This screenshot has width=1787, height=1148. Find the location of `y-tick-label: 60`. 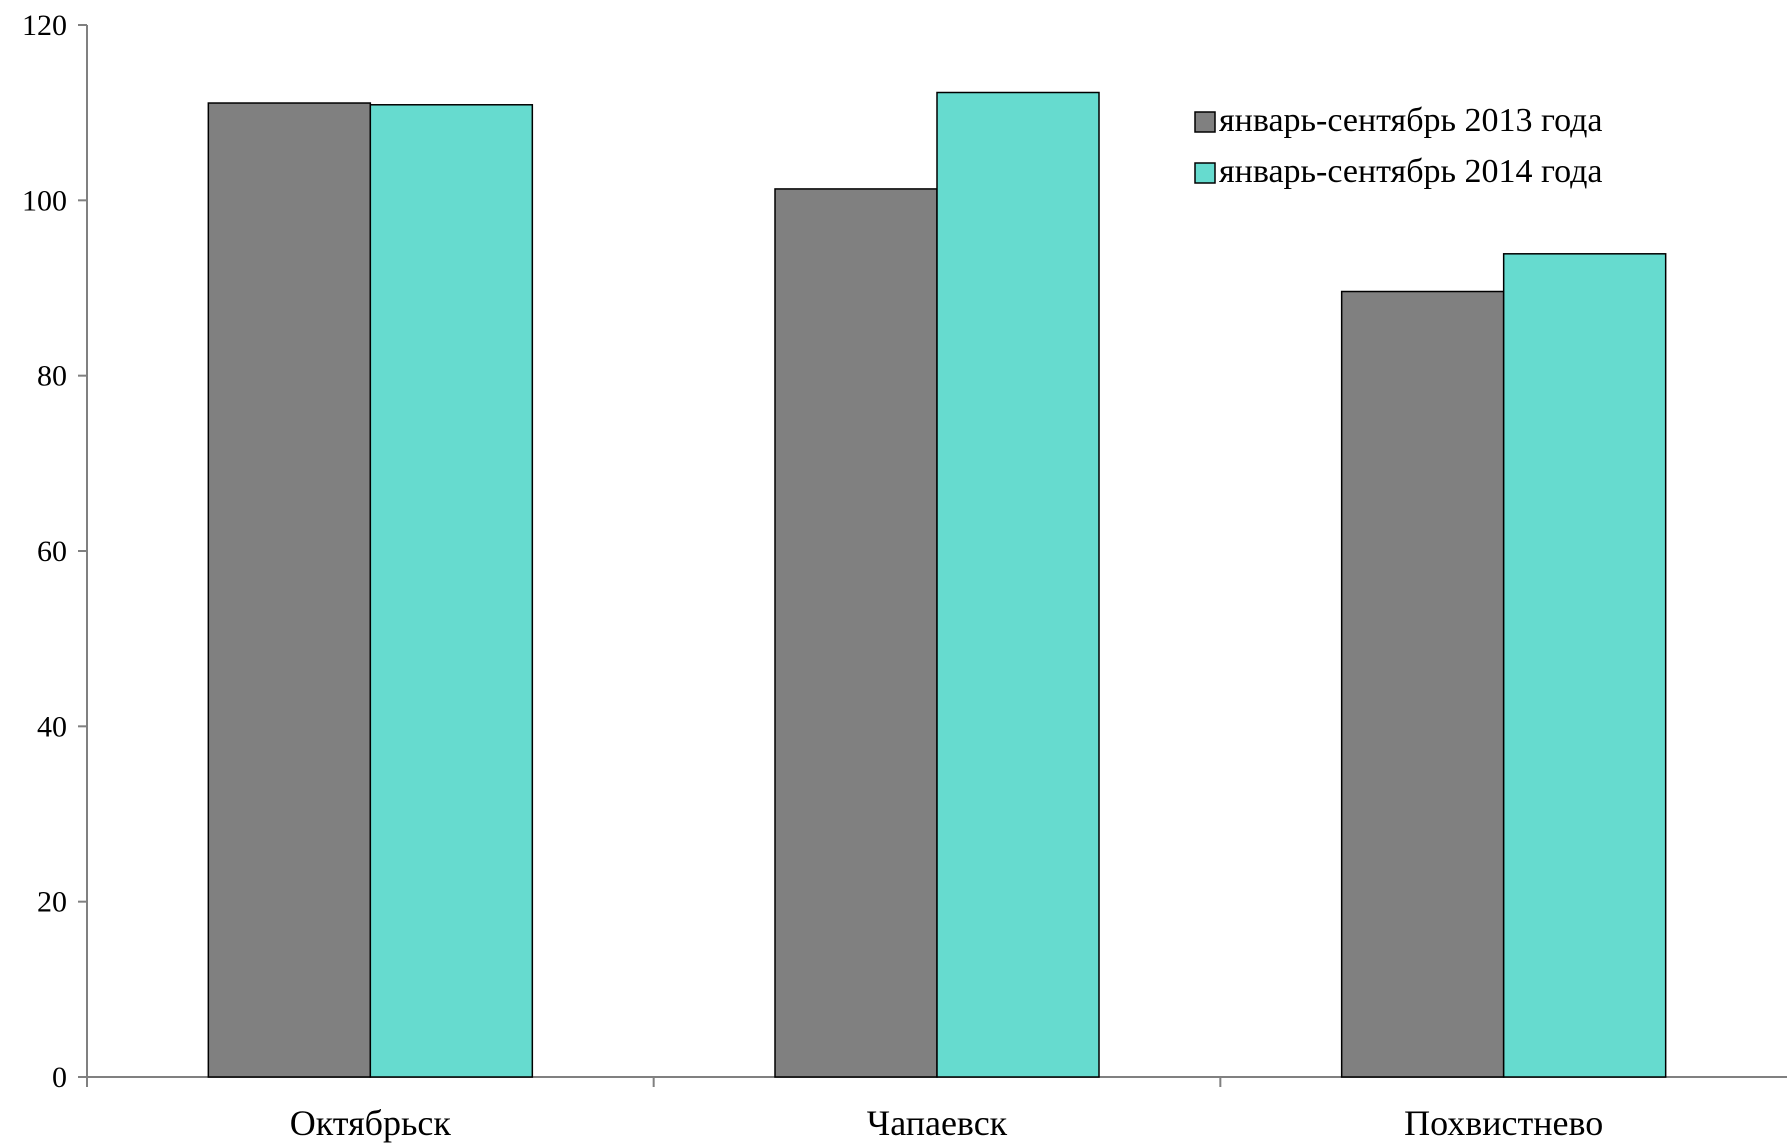

y-tick-label: 60 is located at coordinates (52, 551).